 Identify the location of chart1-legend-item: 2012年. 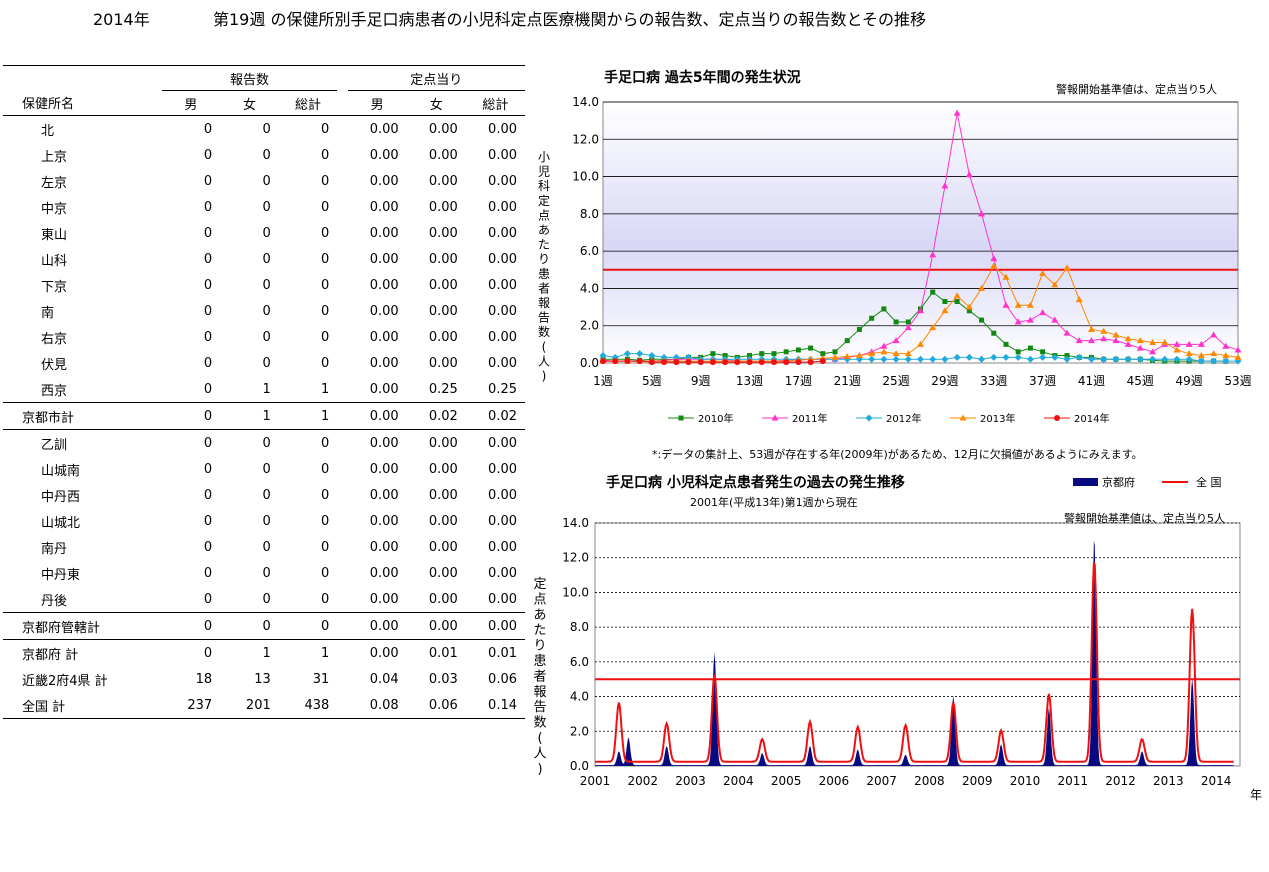
(888, 418).